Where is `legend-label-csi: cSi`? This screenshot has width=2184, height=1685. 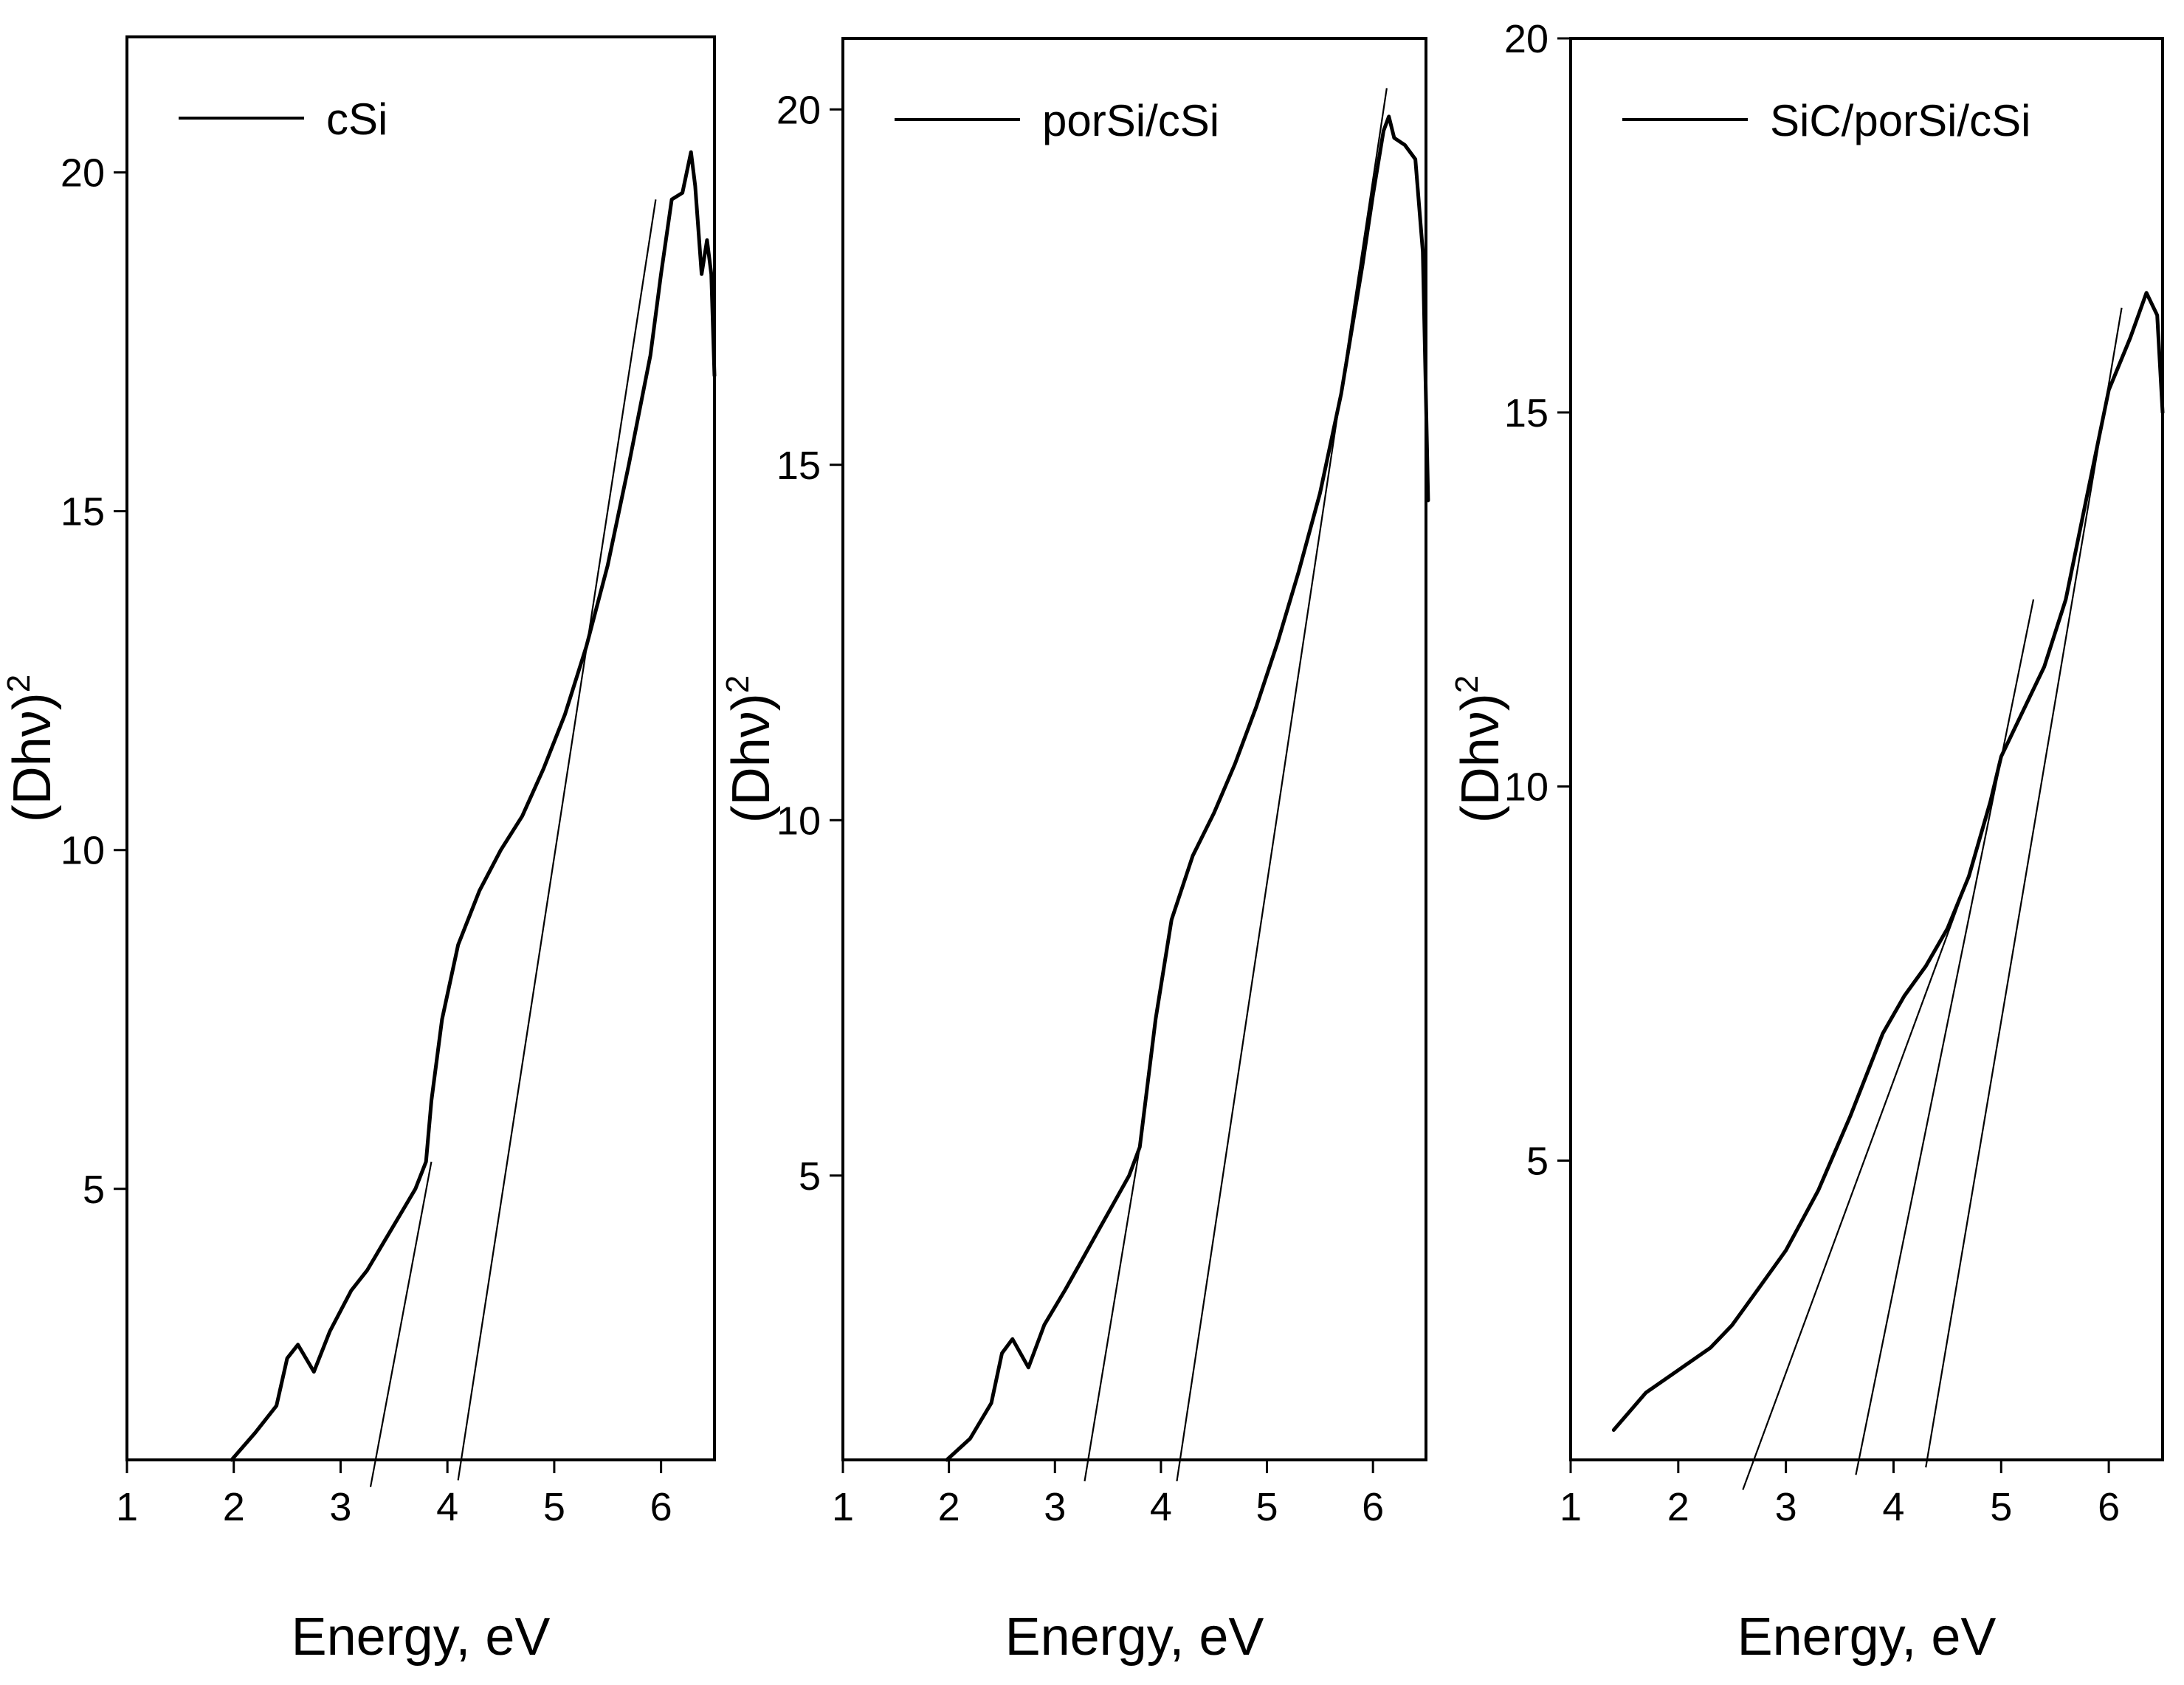 legend-label-csi: cSi is located at coordinates (356, 119).